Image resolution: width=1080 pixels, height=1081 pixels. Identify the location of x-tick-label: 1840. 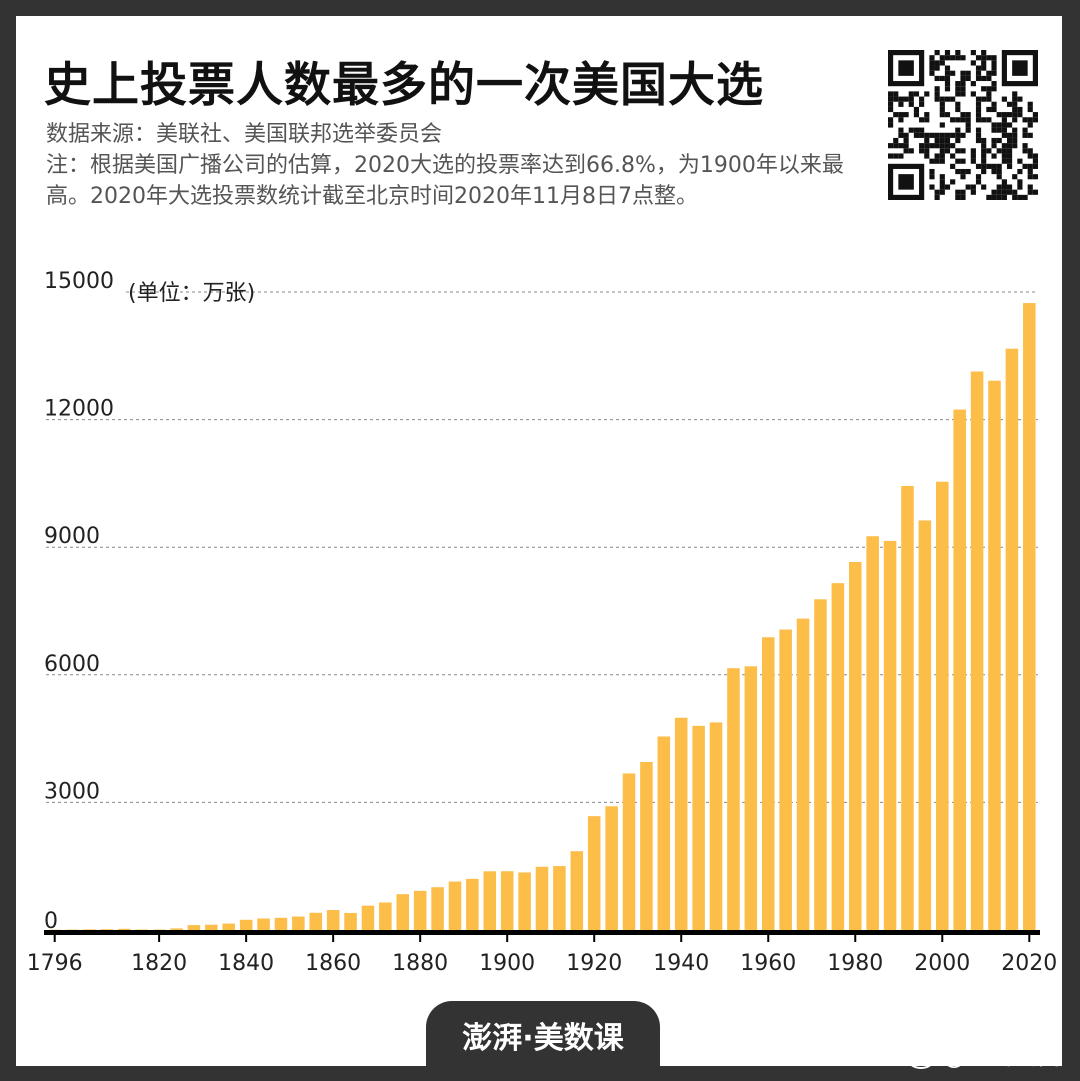
(246, 963).